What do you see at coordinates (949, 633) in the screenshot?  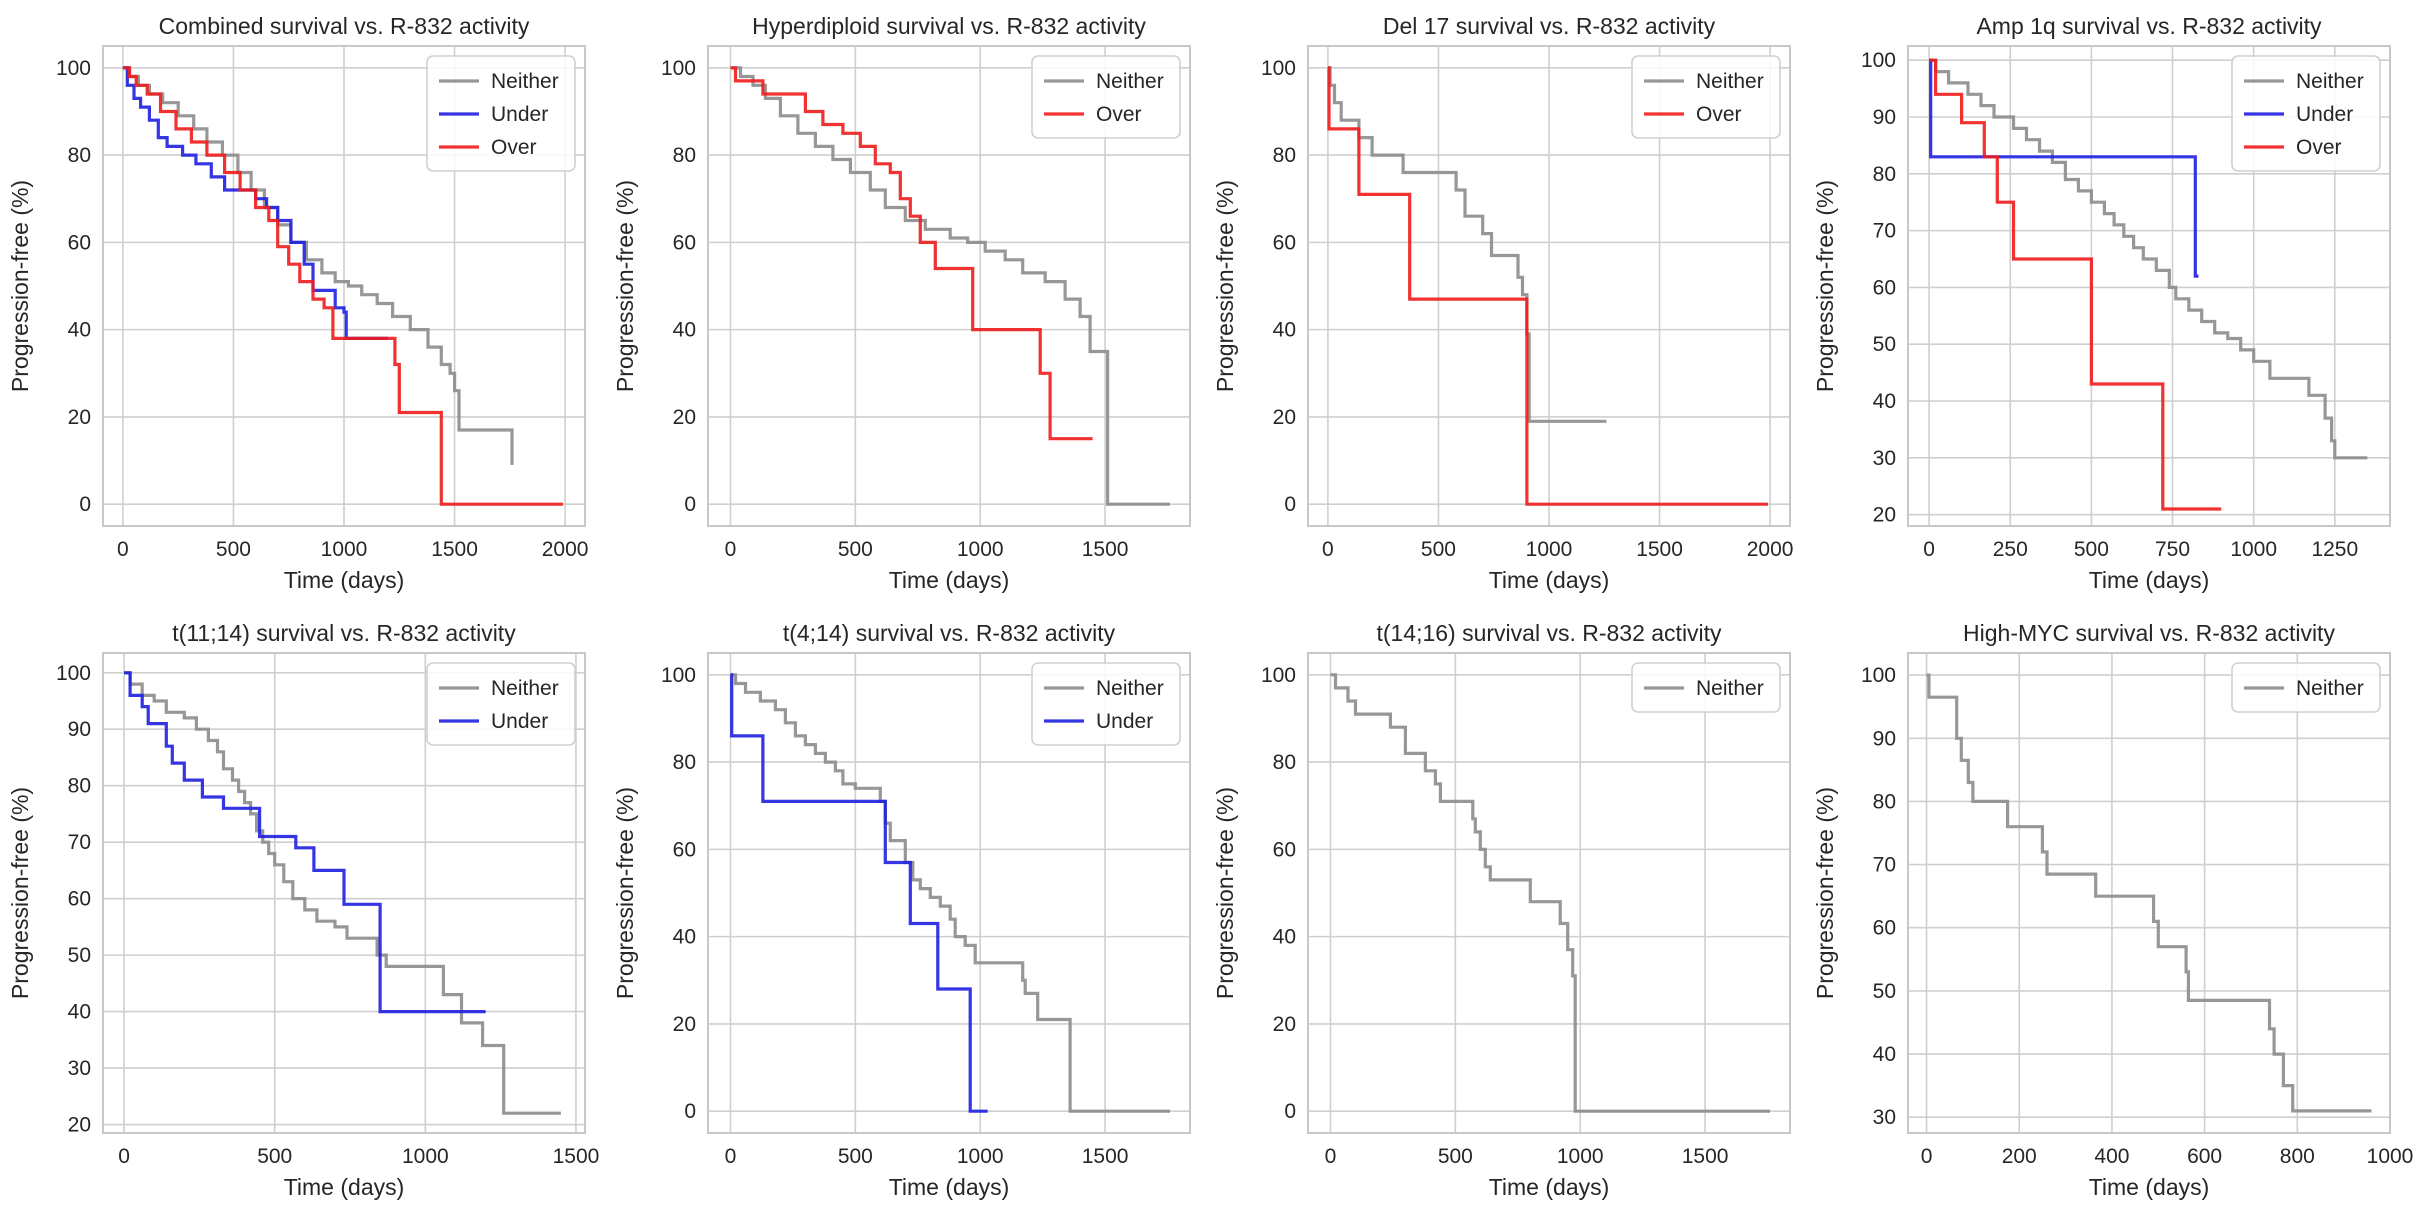 I see `chart-title: t(4;14) survival vs. R-832 activity` at bounding box center [949, 633].